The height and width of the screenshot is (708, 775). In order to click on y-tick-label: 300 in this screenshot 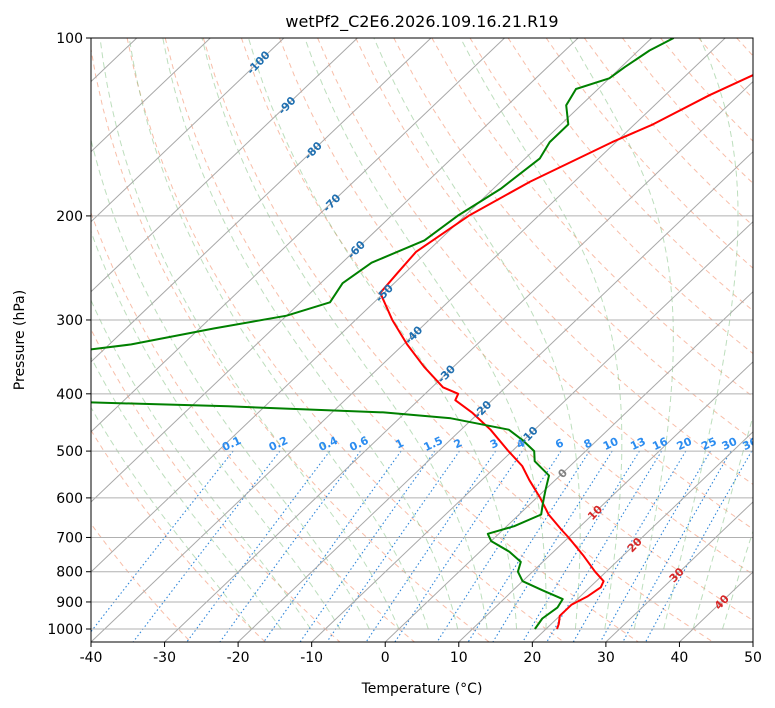, I will do `click(69, 321)`.